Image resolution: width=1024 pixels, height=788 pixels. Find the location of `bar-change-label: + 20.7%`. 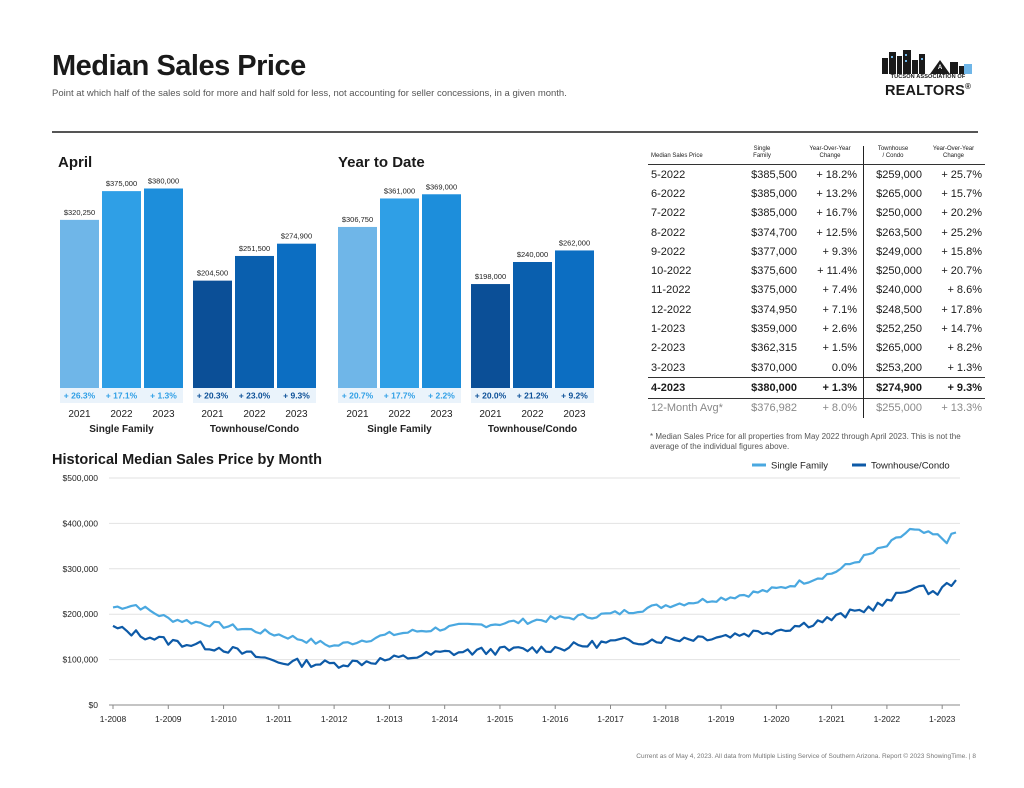

bar-change-label: + 20.7% is located at coordinates (358, 396).